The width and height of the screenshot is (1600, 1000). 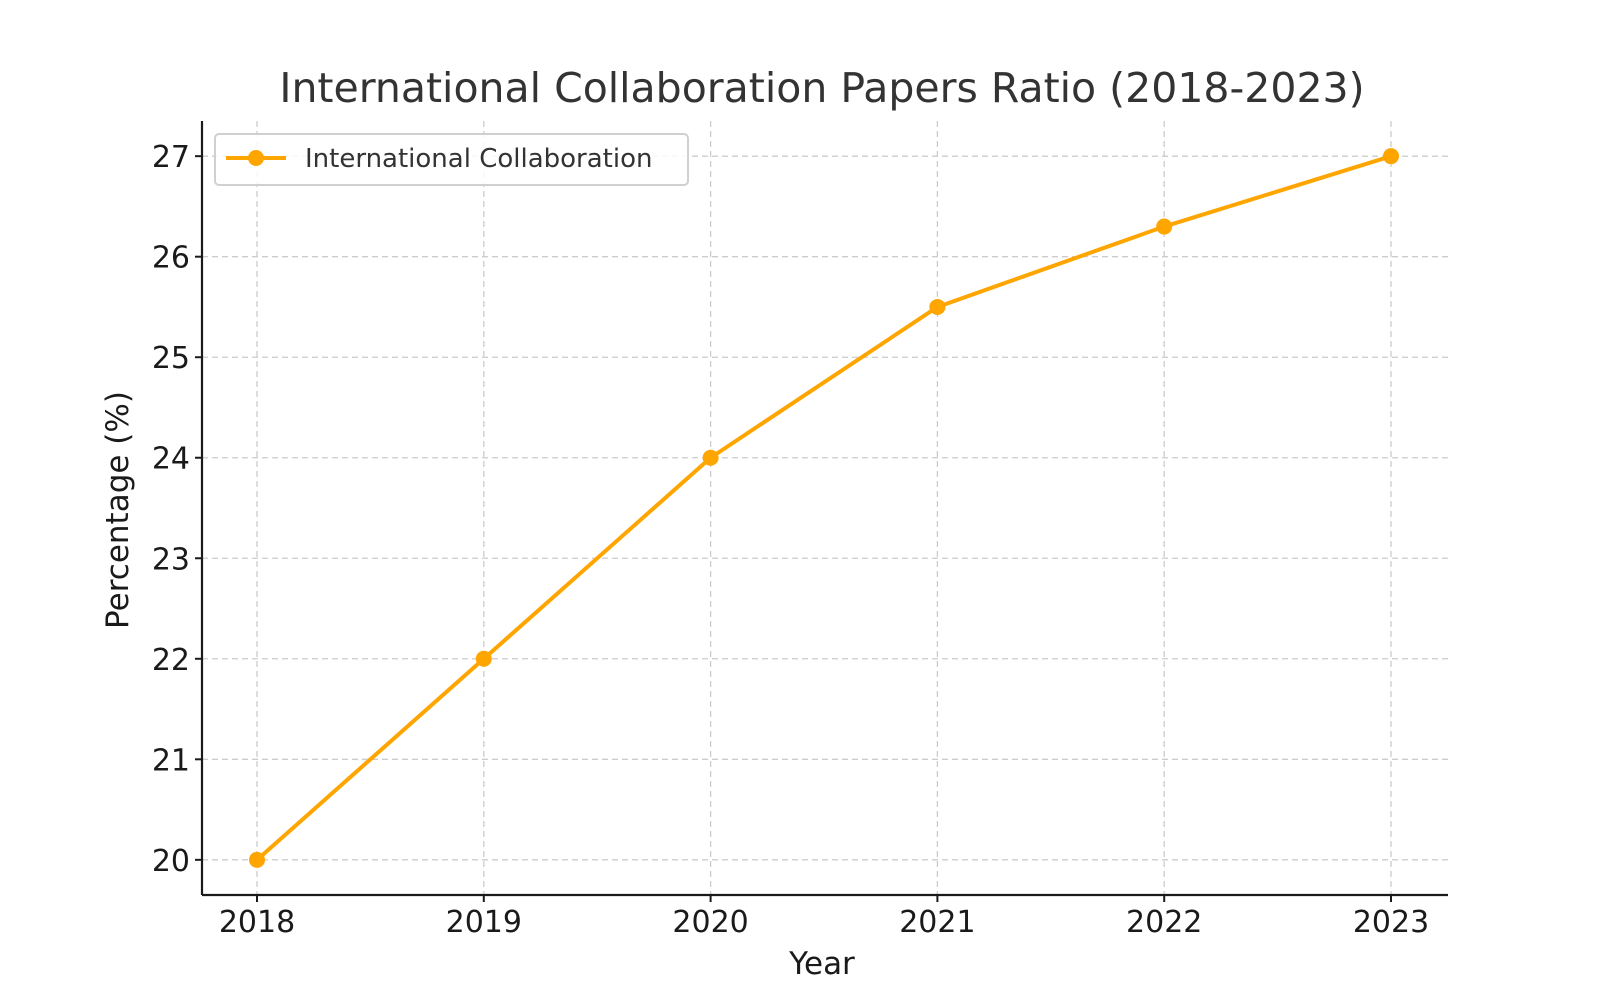 I want to click on y-tick-label: 20, so click(x=171, y=861).